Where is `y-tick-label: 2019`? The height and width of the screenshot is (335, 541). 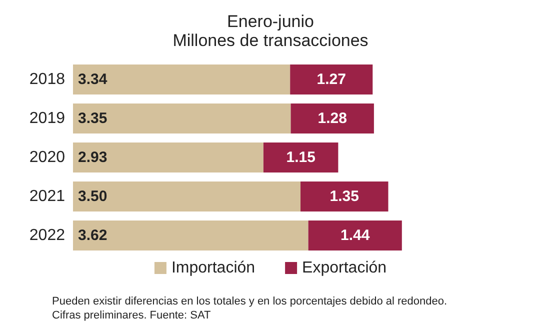 y-tick-label: 2019 is located at coordinates (47, 118).